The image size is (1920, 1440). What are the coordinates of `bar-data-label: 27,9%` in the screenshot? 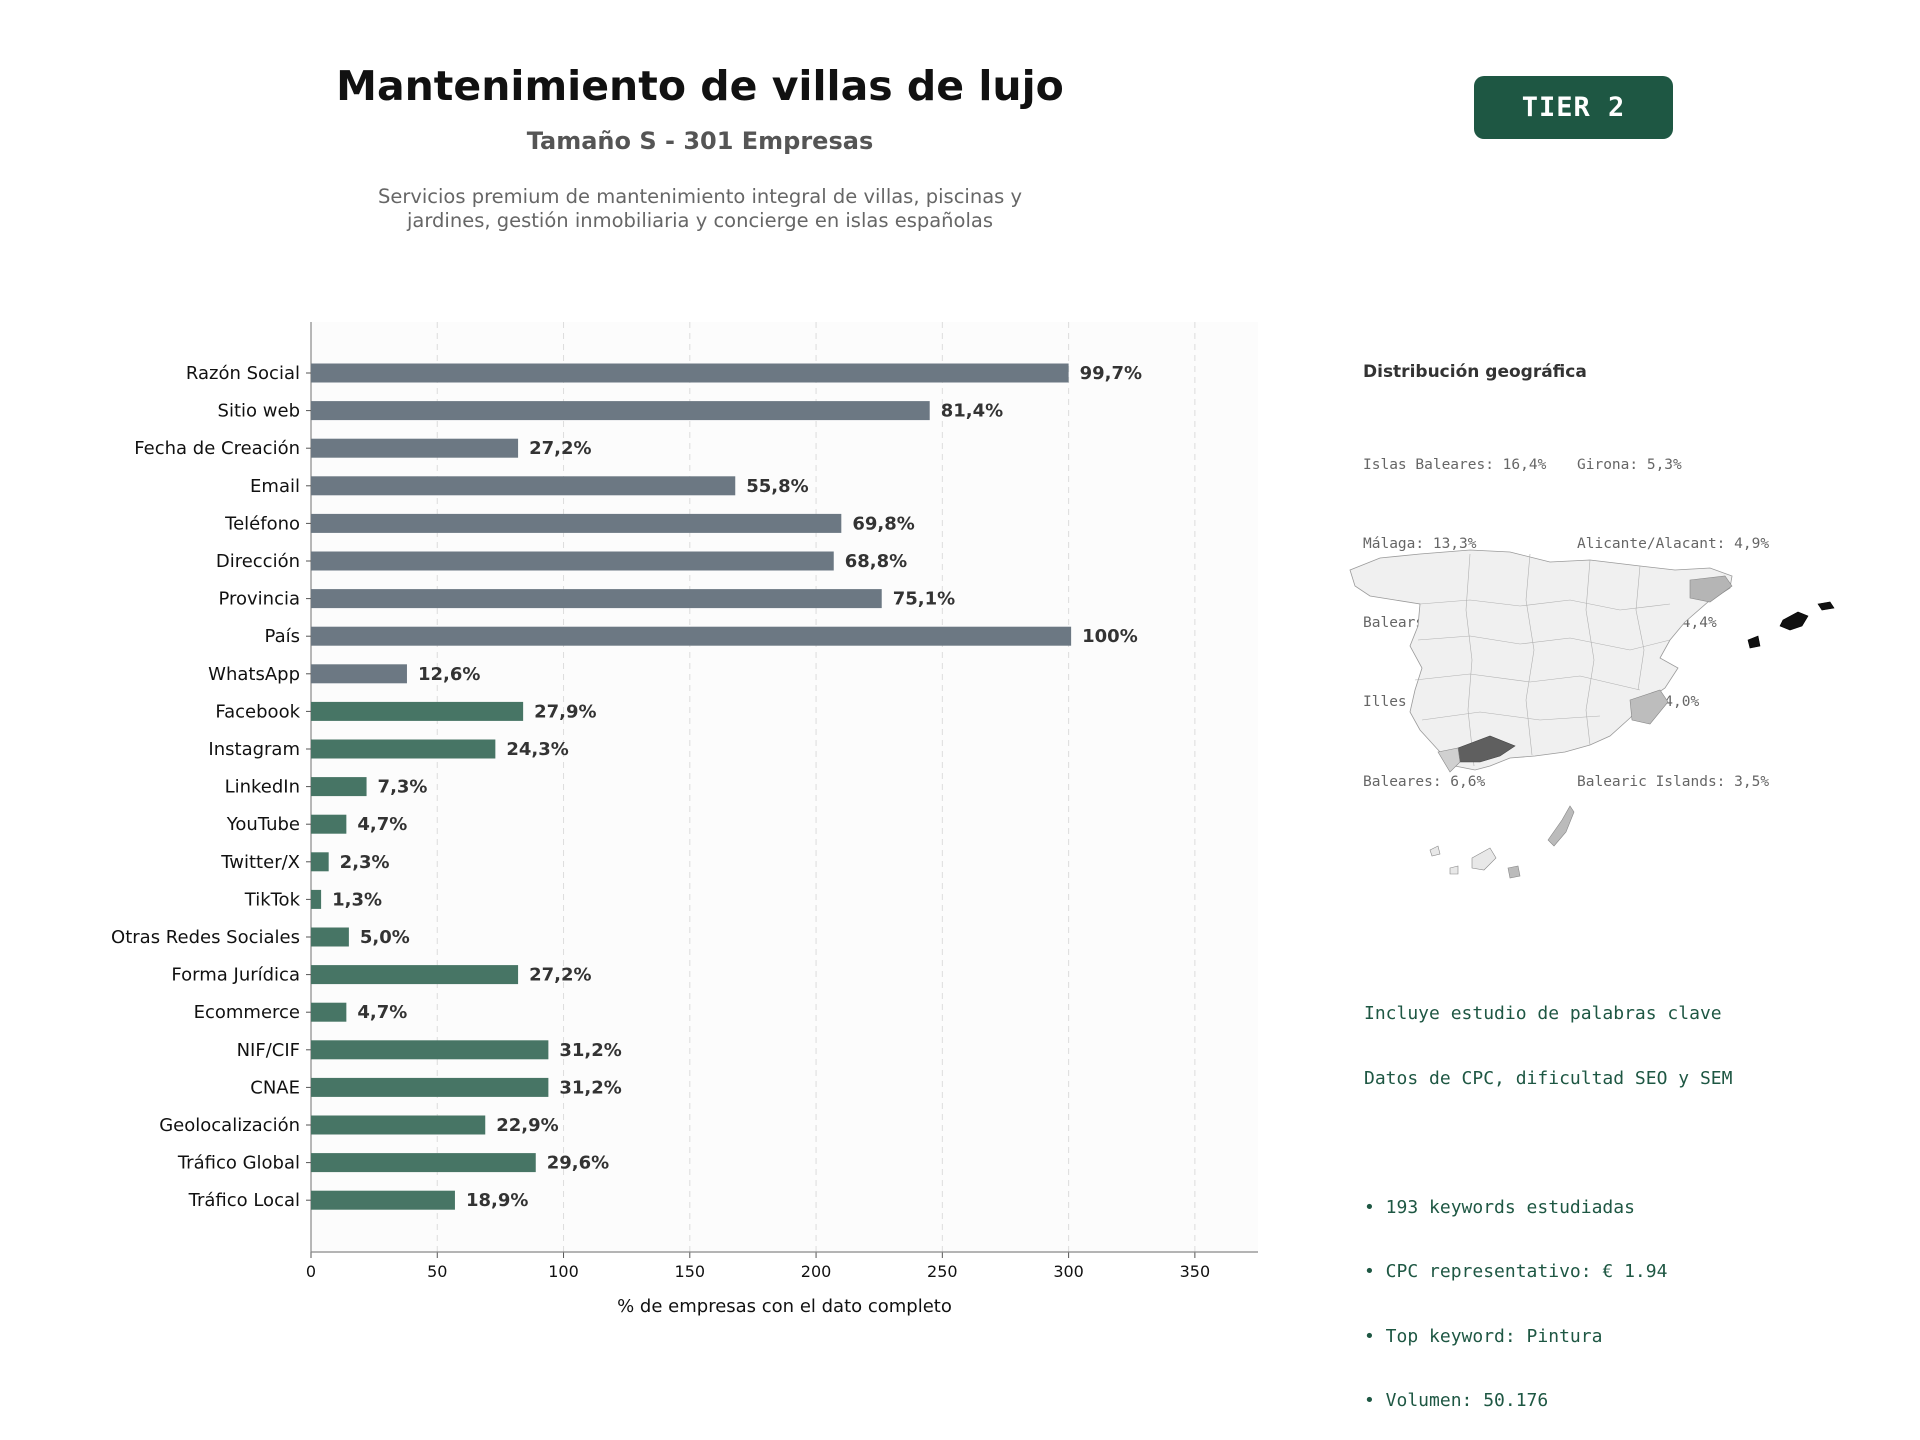 It's located at (565, 711).